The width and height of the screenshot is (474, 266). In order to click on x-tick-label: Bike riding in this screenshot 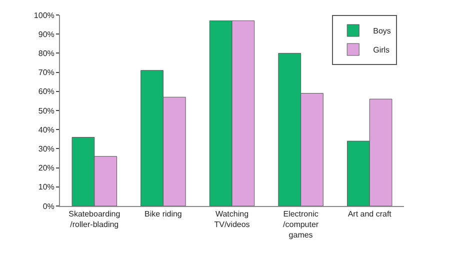, I will do `click(163, 214)`.